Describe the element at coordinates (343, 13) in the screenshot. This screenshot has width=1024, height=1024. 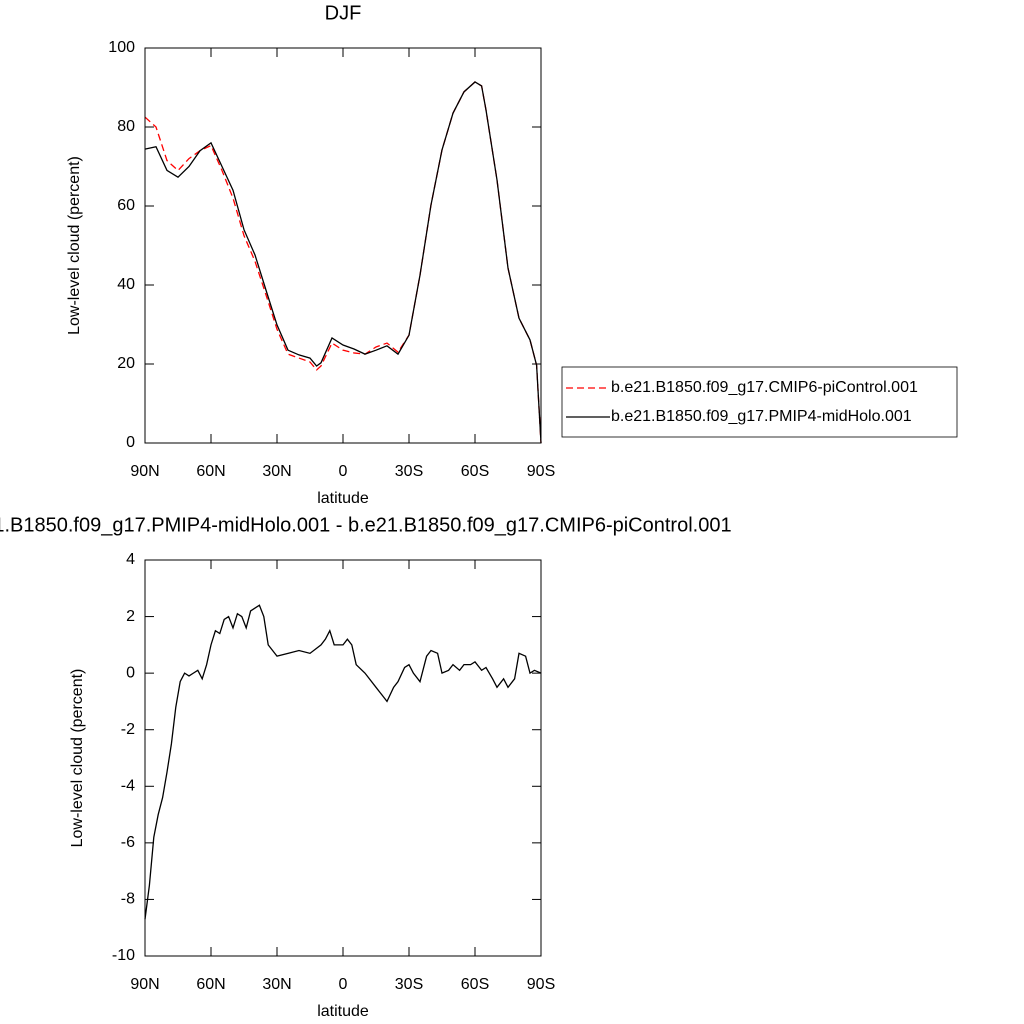
I see `chart-title: DJF` at that location.